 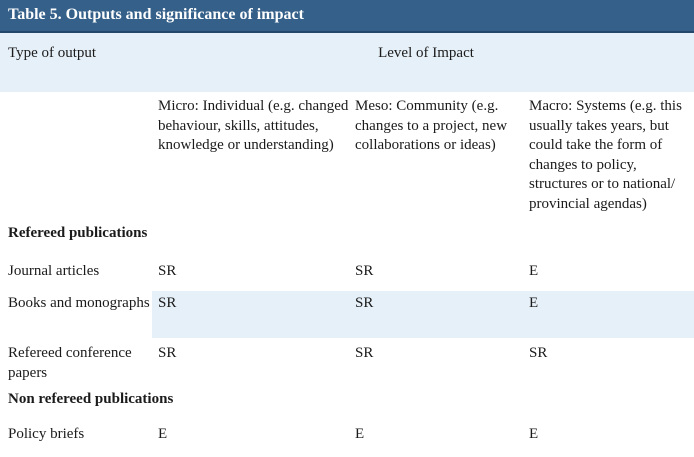 I want to click on section-heading-row: Non refereed publications, so click(x=347, y=401).